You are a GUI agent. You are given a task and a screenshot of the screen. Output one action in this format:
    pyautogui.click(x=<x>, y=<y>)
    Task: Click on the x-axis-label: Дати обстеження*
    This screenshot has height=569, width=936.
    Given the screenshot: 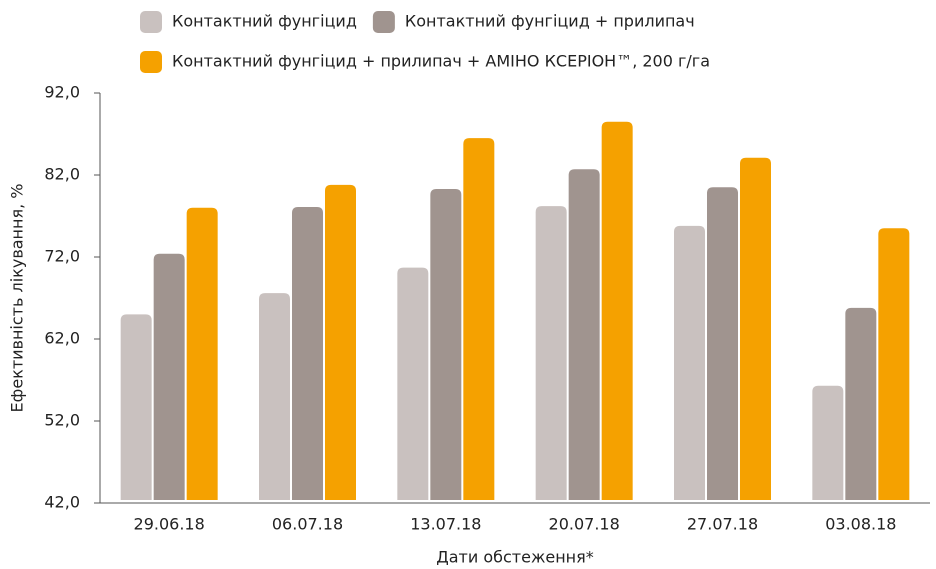 What is the action you would take?
    pyautogui.click(x=515, y=557)
    